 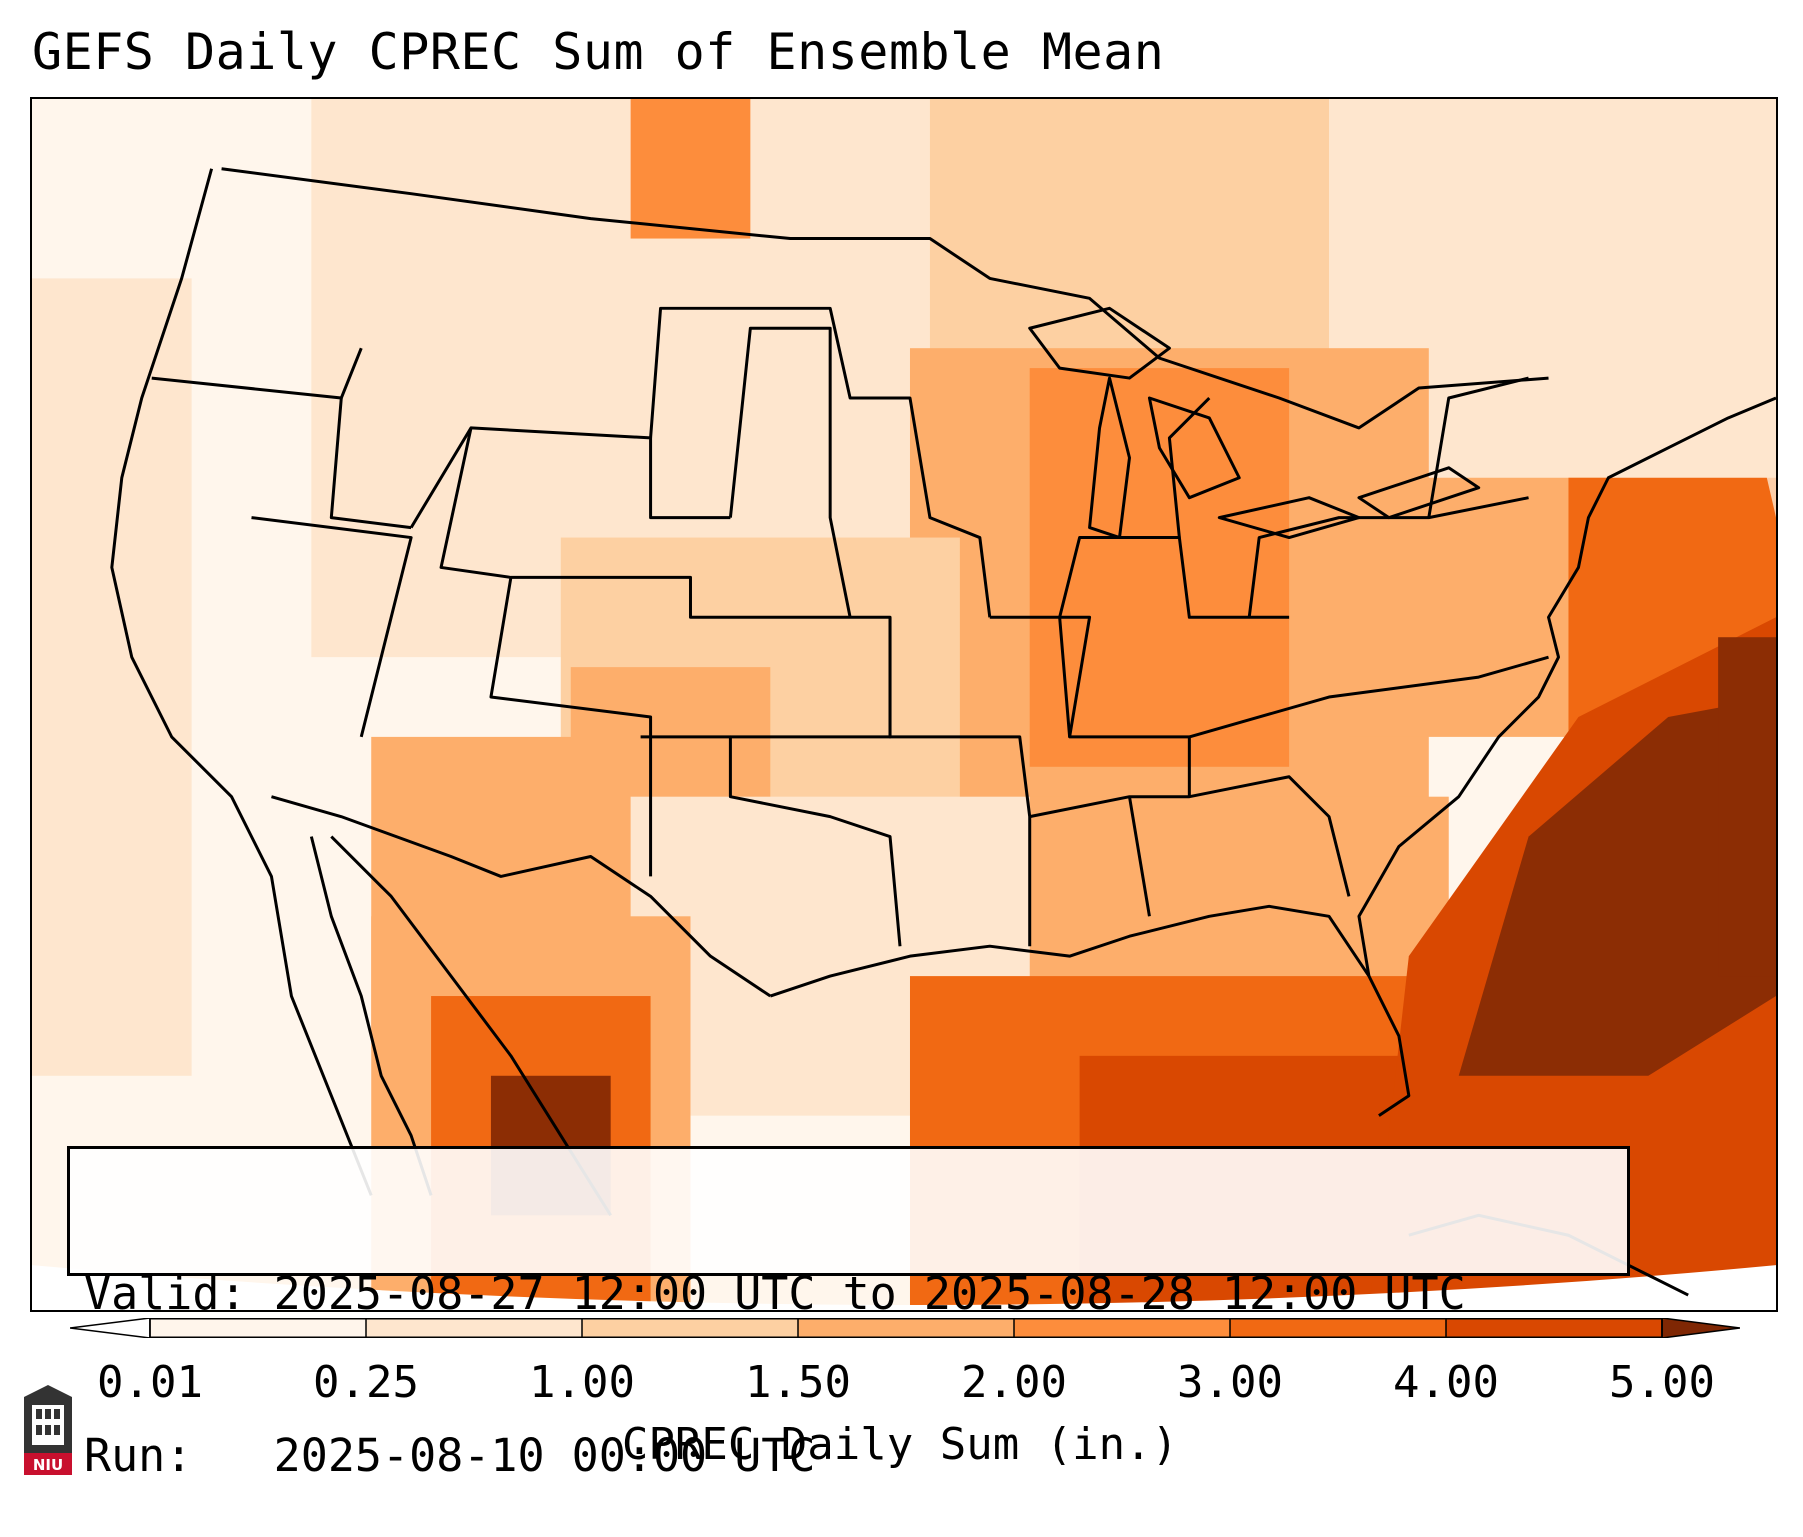 I want to click on colorbar-tick-label: 1.50, so click(x=798, y=1382).